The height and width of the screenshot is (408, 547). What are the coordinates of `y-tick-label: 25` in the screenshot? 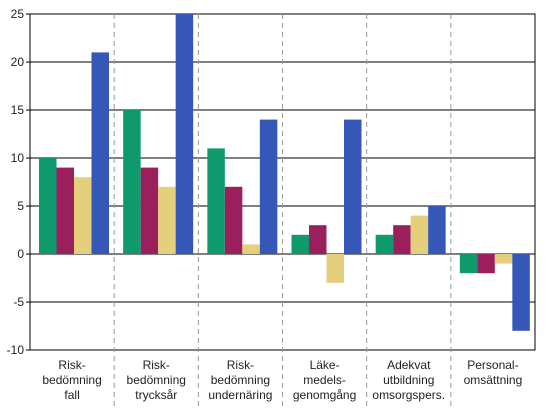 It's located at (18, 14).